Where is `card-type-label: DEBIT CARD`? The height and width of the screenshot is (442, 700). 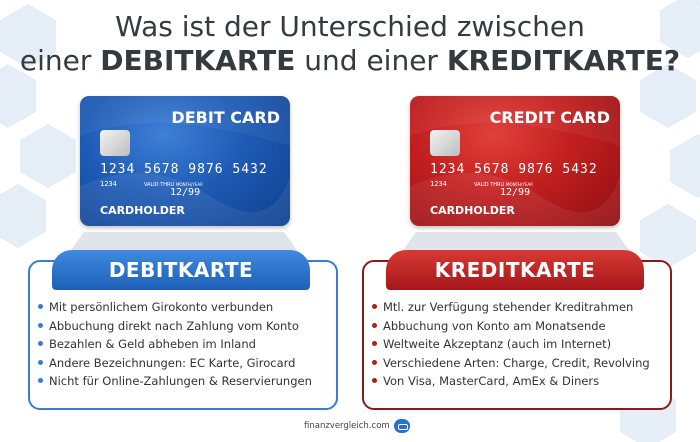 card-type-label: DEBIT CARD is located at coordinates (225, 117).